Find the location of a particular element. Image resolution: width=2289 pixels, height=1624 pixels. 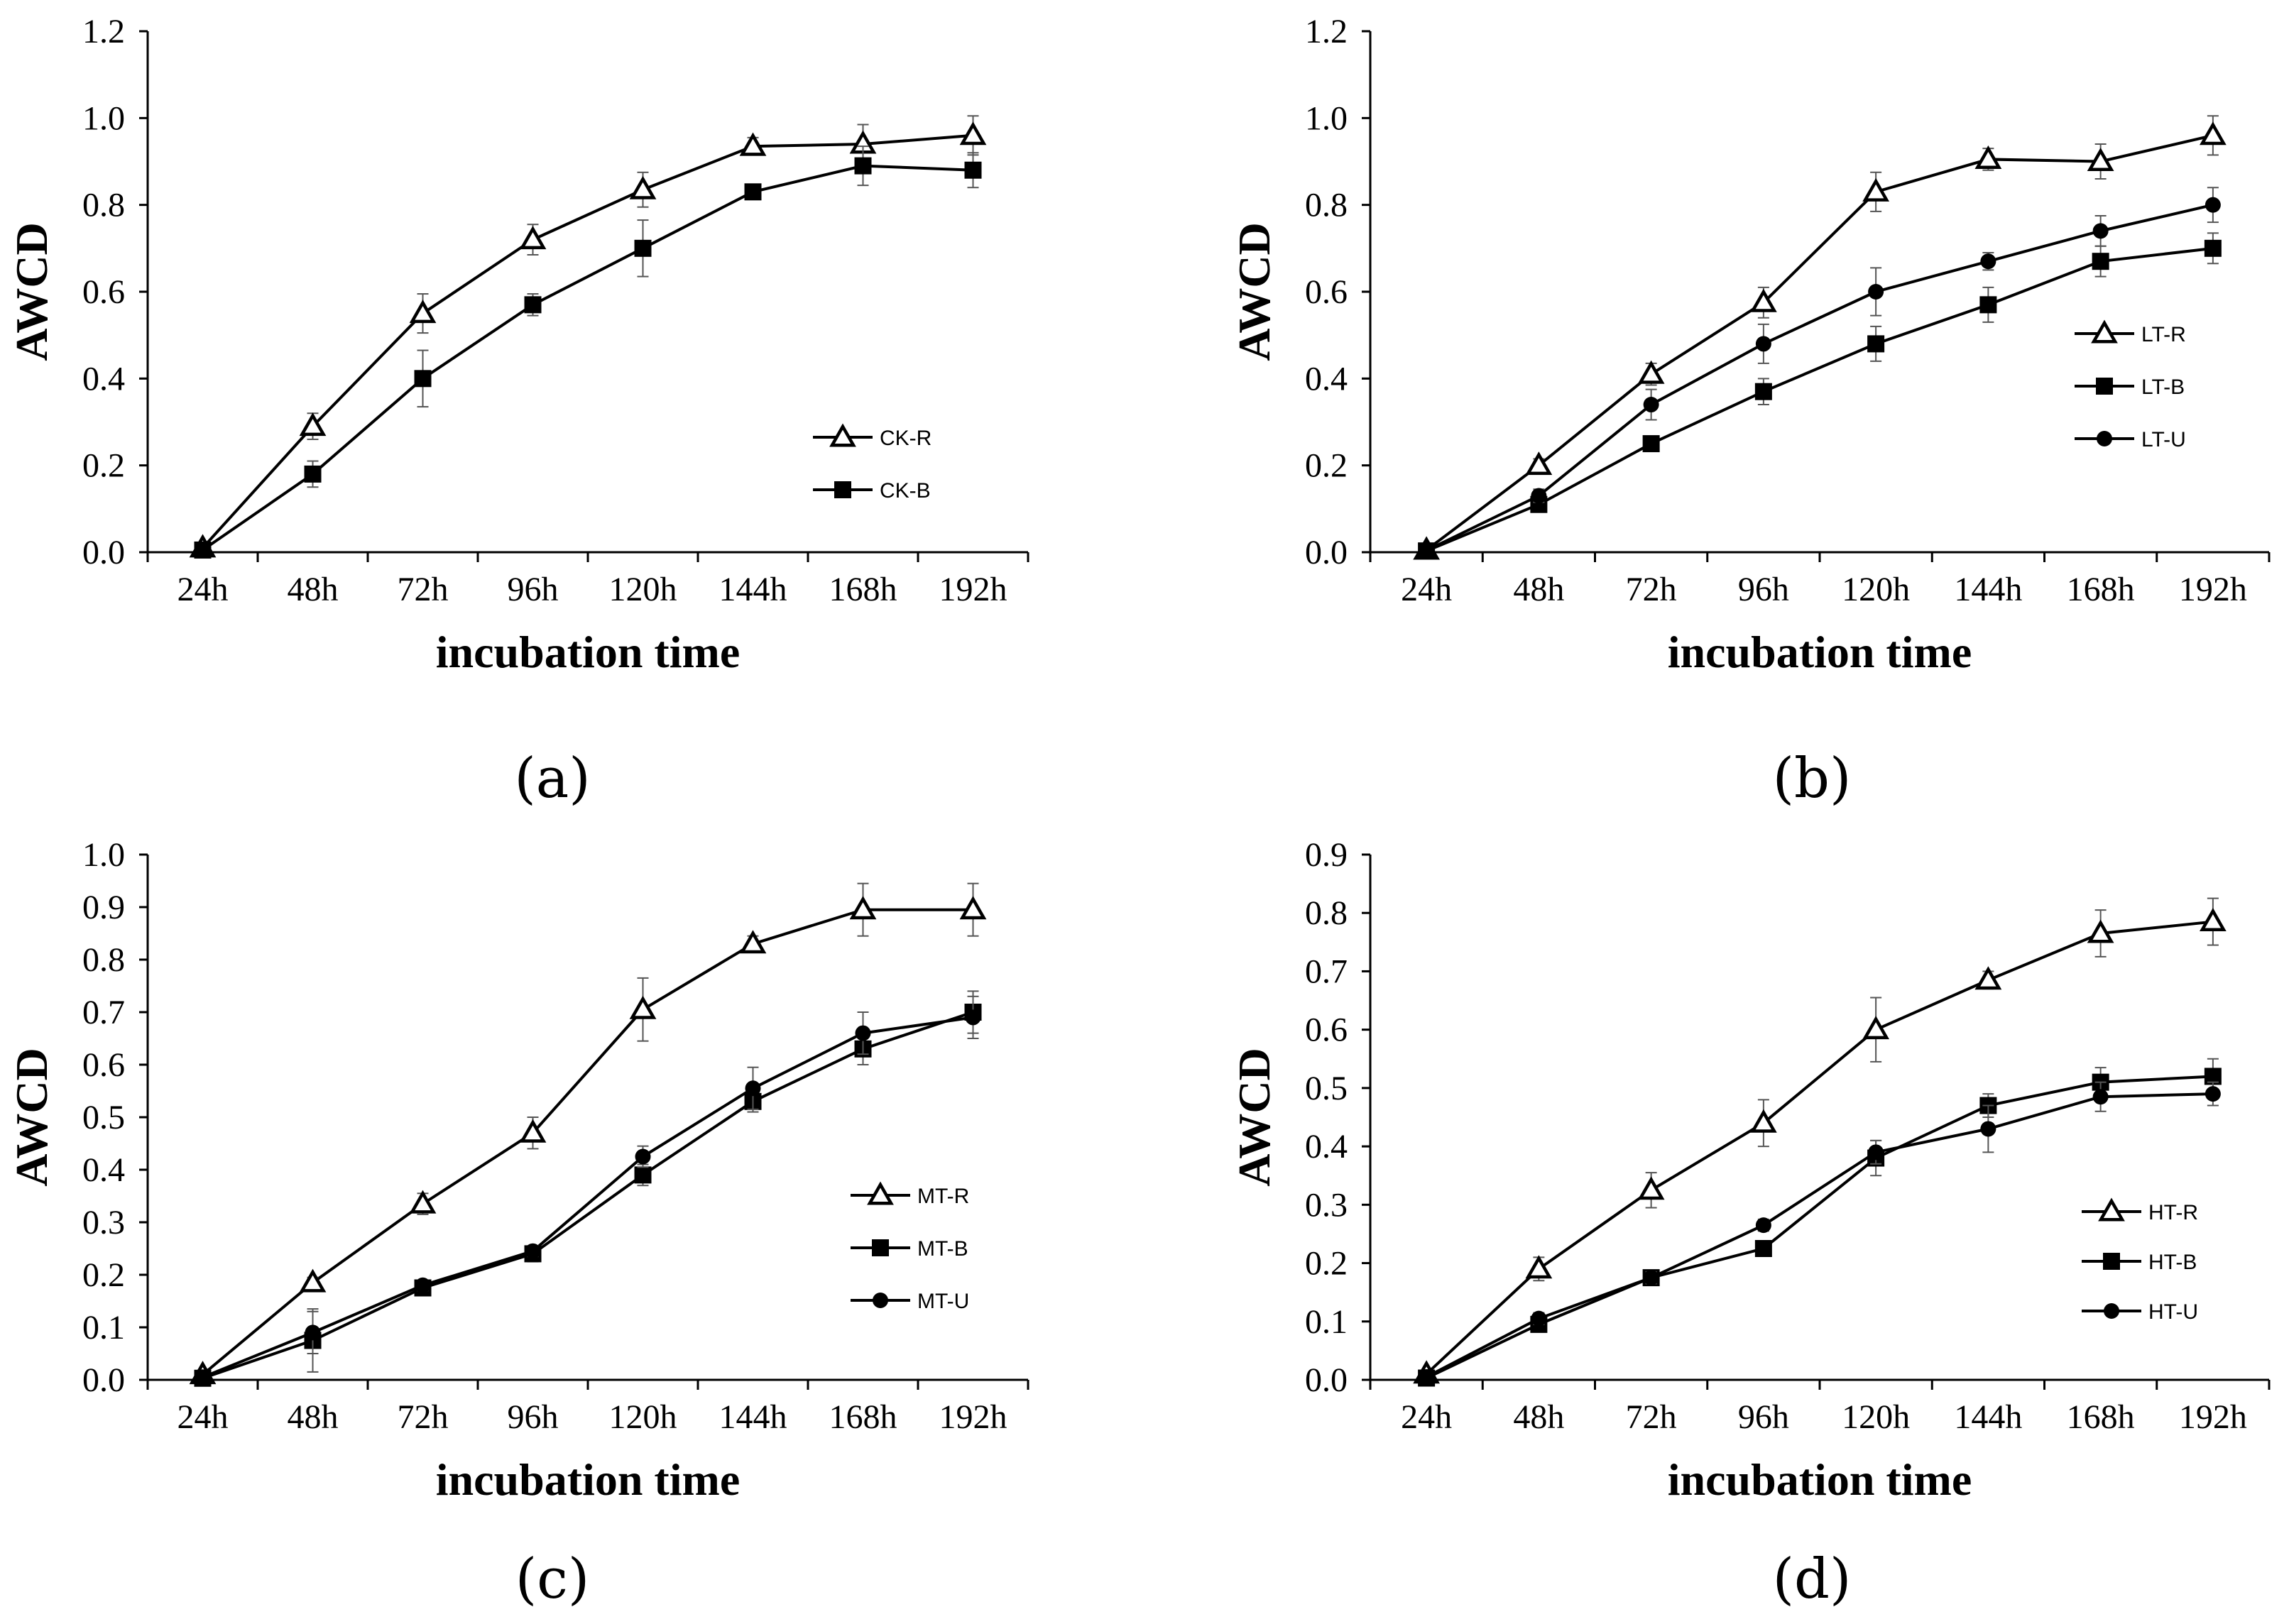

legend-label: HT-U is located at coordinates (2173, 1312).